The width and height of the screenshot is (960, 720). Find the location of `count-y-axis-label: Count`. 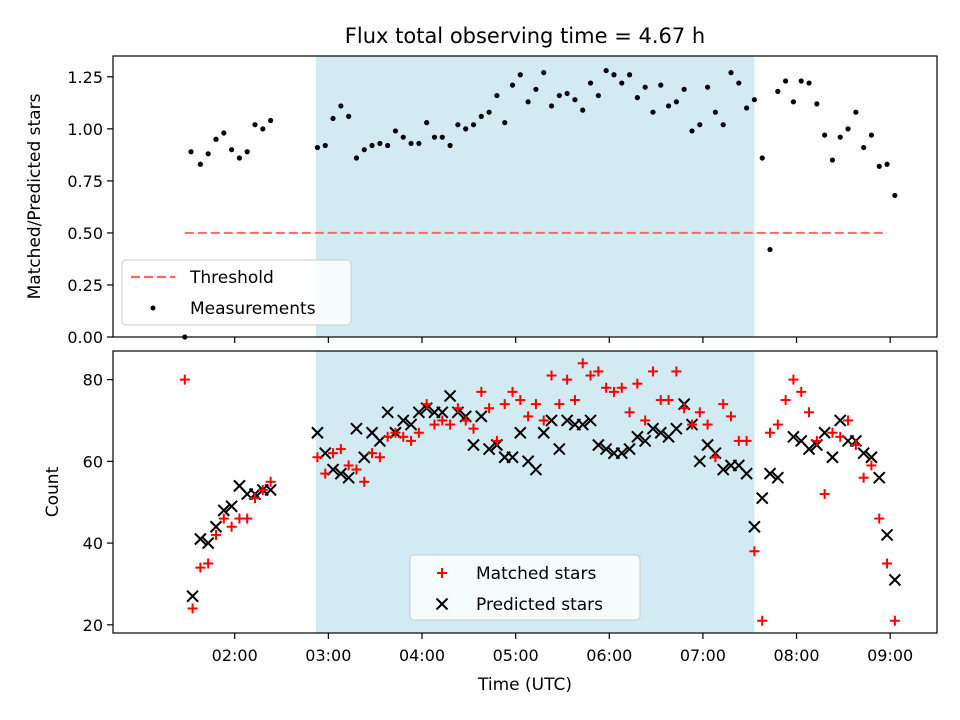

count-y-axis-label: Count is located at coordinates (53, 491).